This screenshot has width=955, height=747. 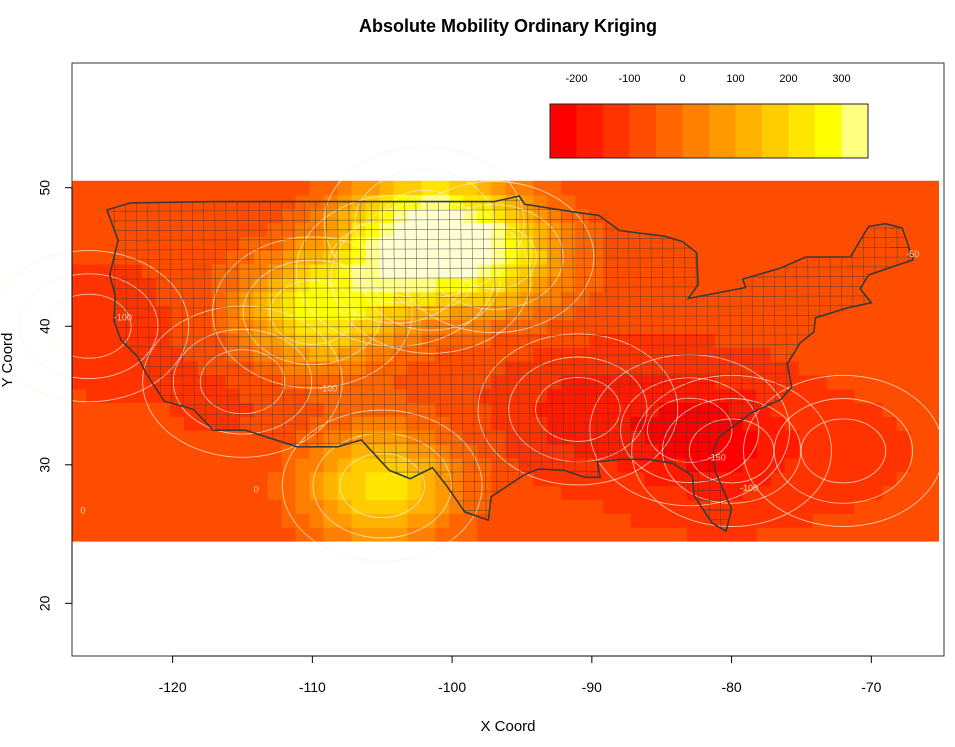 What do you see at coordinates (8, 360) in the screenshot?
I see `y-axis-label: Y Coord` at bounding box center [8, 360].